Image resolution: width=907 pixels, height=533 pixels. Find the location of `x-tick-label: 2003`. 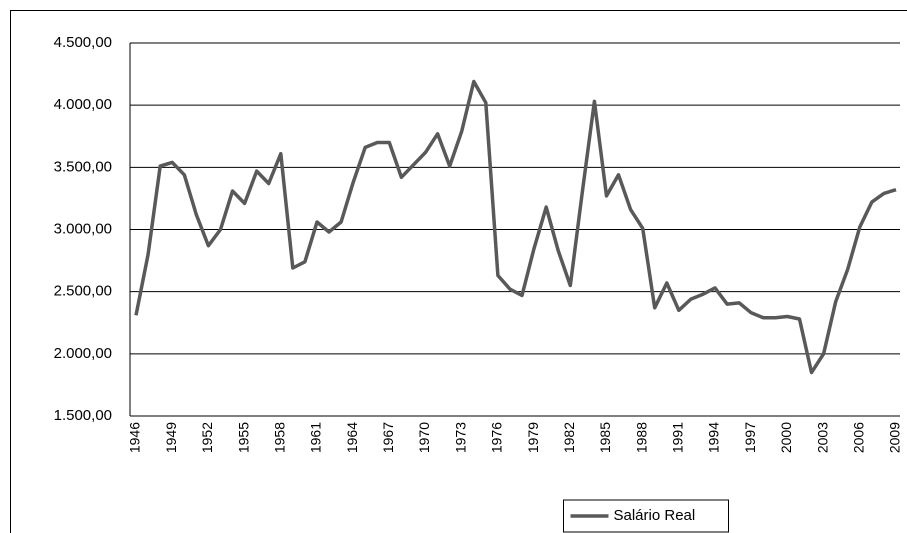

x-tick-label: 2003 is located at coordinates (822, 437).